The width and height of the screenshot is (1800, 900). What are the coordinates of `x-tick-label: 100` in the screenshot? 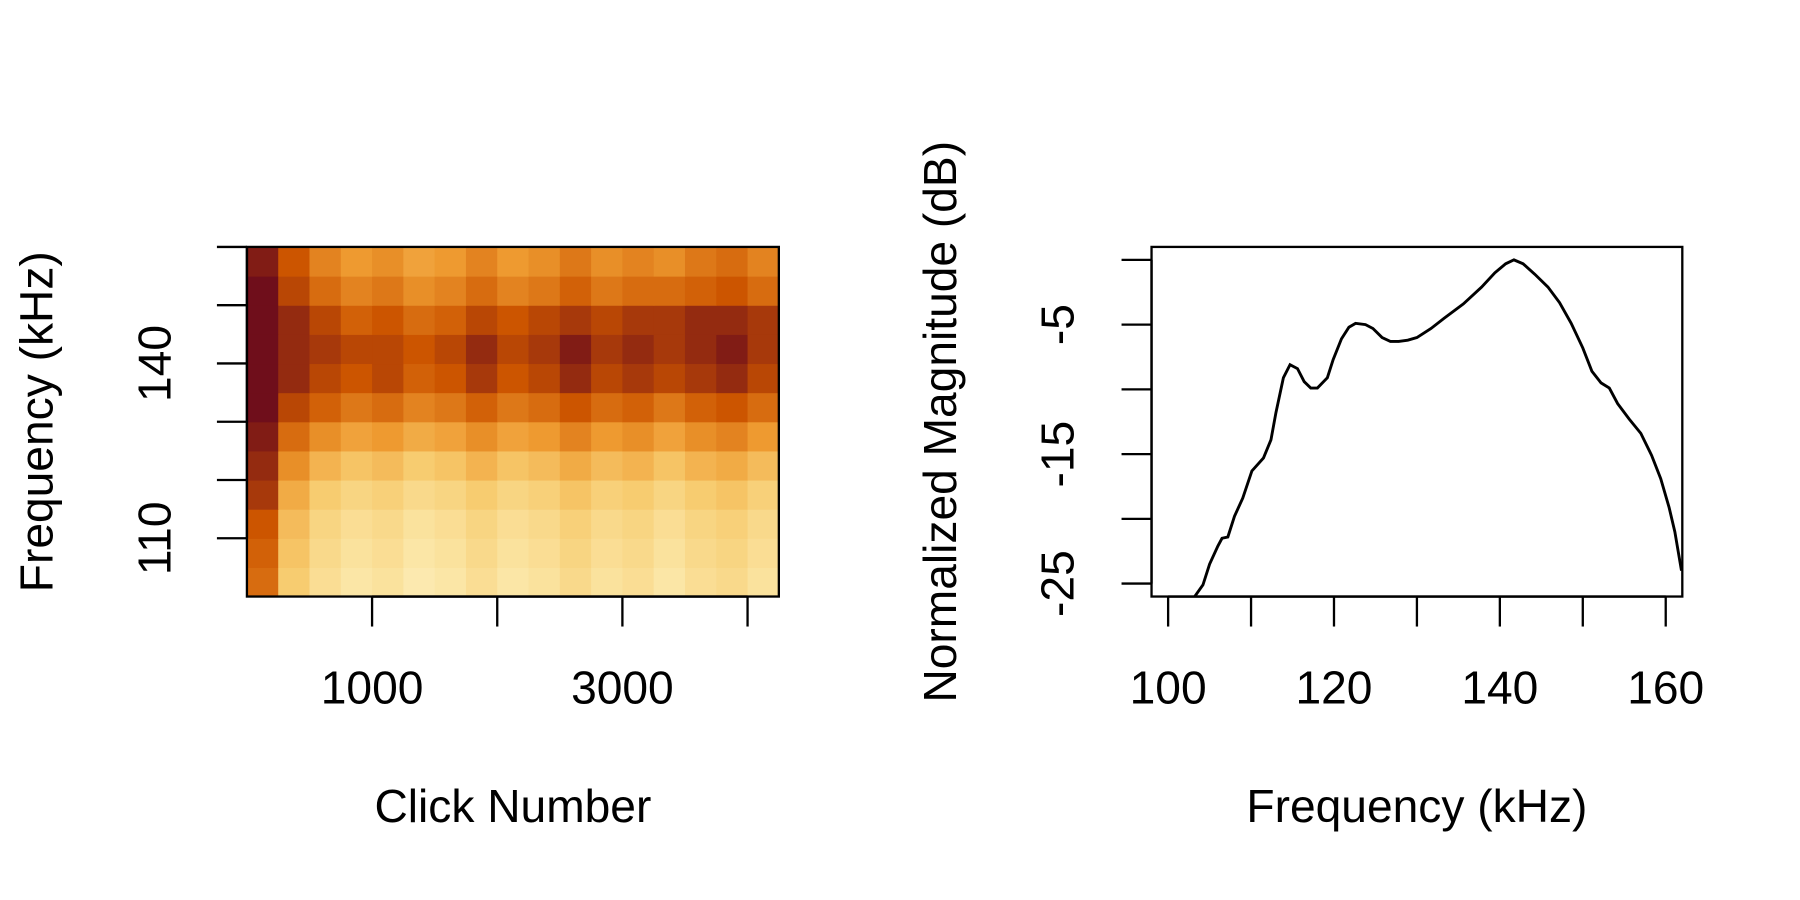 It's located at (1168, 687).